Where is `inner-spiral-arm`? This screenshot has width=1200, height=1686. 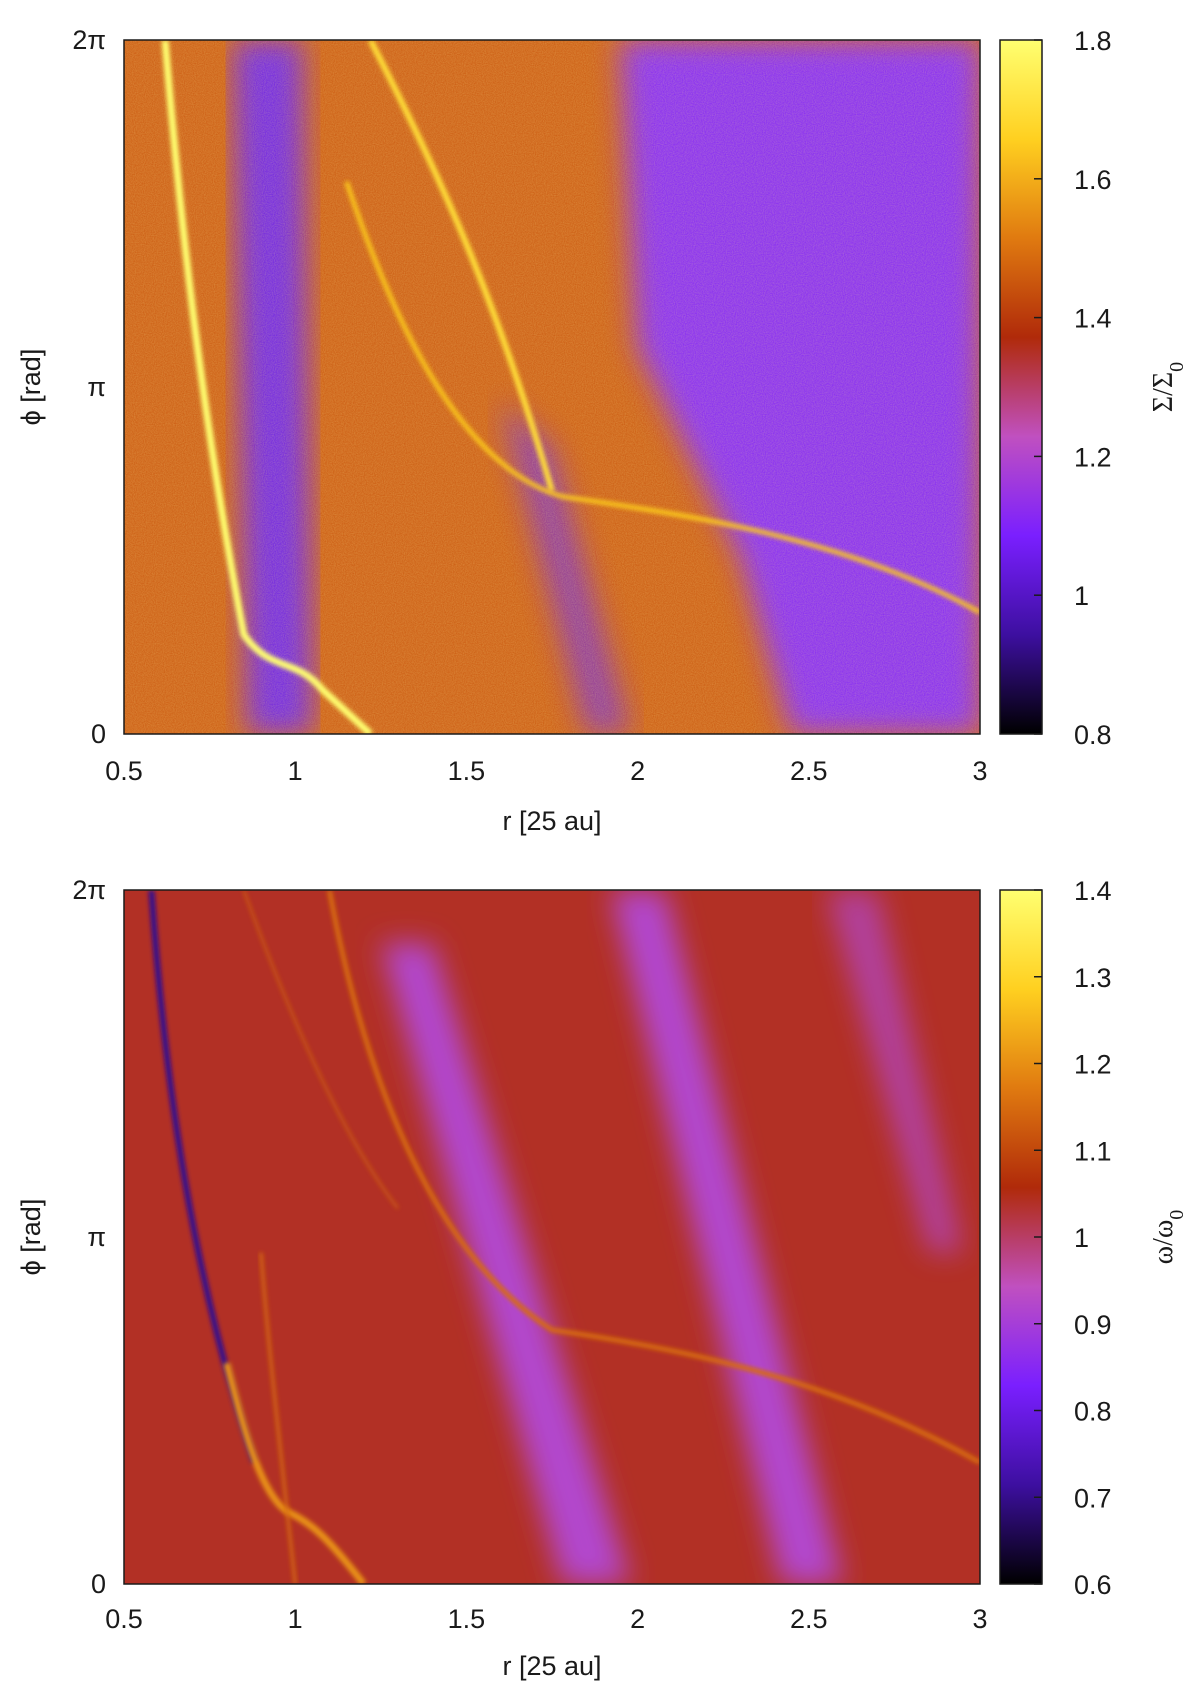 inner-spiral-arm is located at coordinates (267, 387).